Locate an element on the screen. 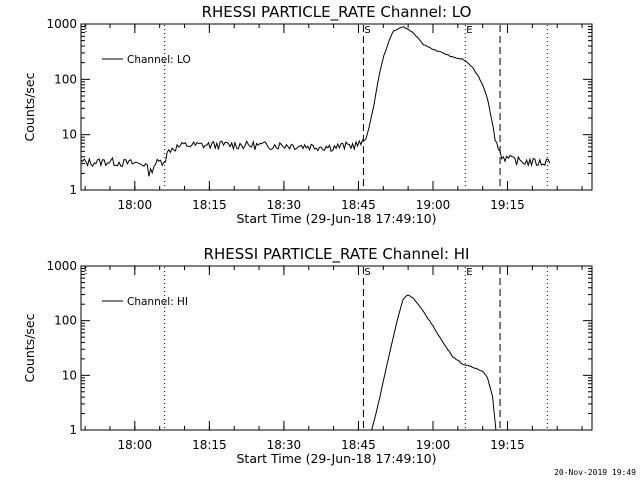  panel1-x-axis-label: Start Time (29-Jun-18 17:49:10) is located at coordinates (337, 218).